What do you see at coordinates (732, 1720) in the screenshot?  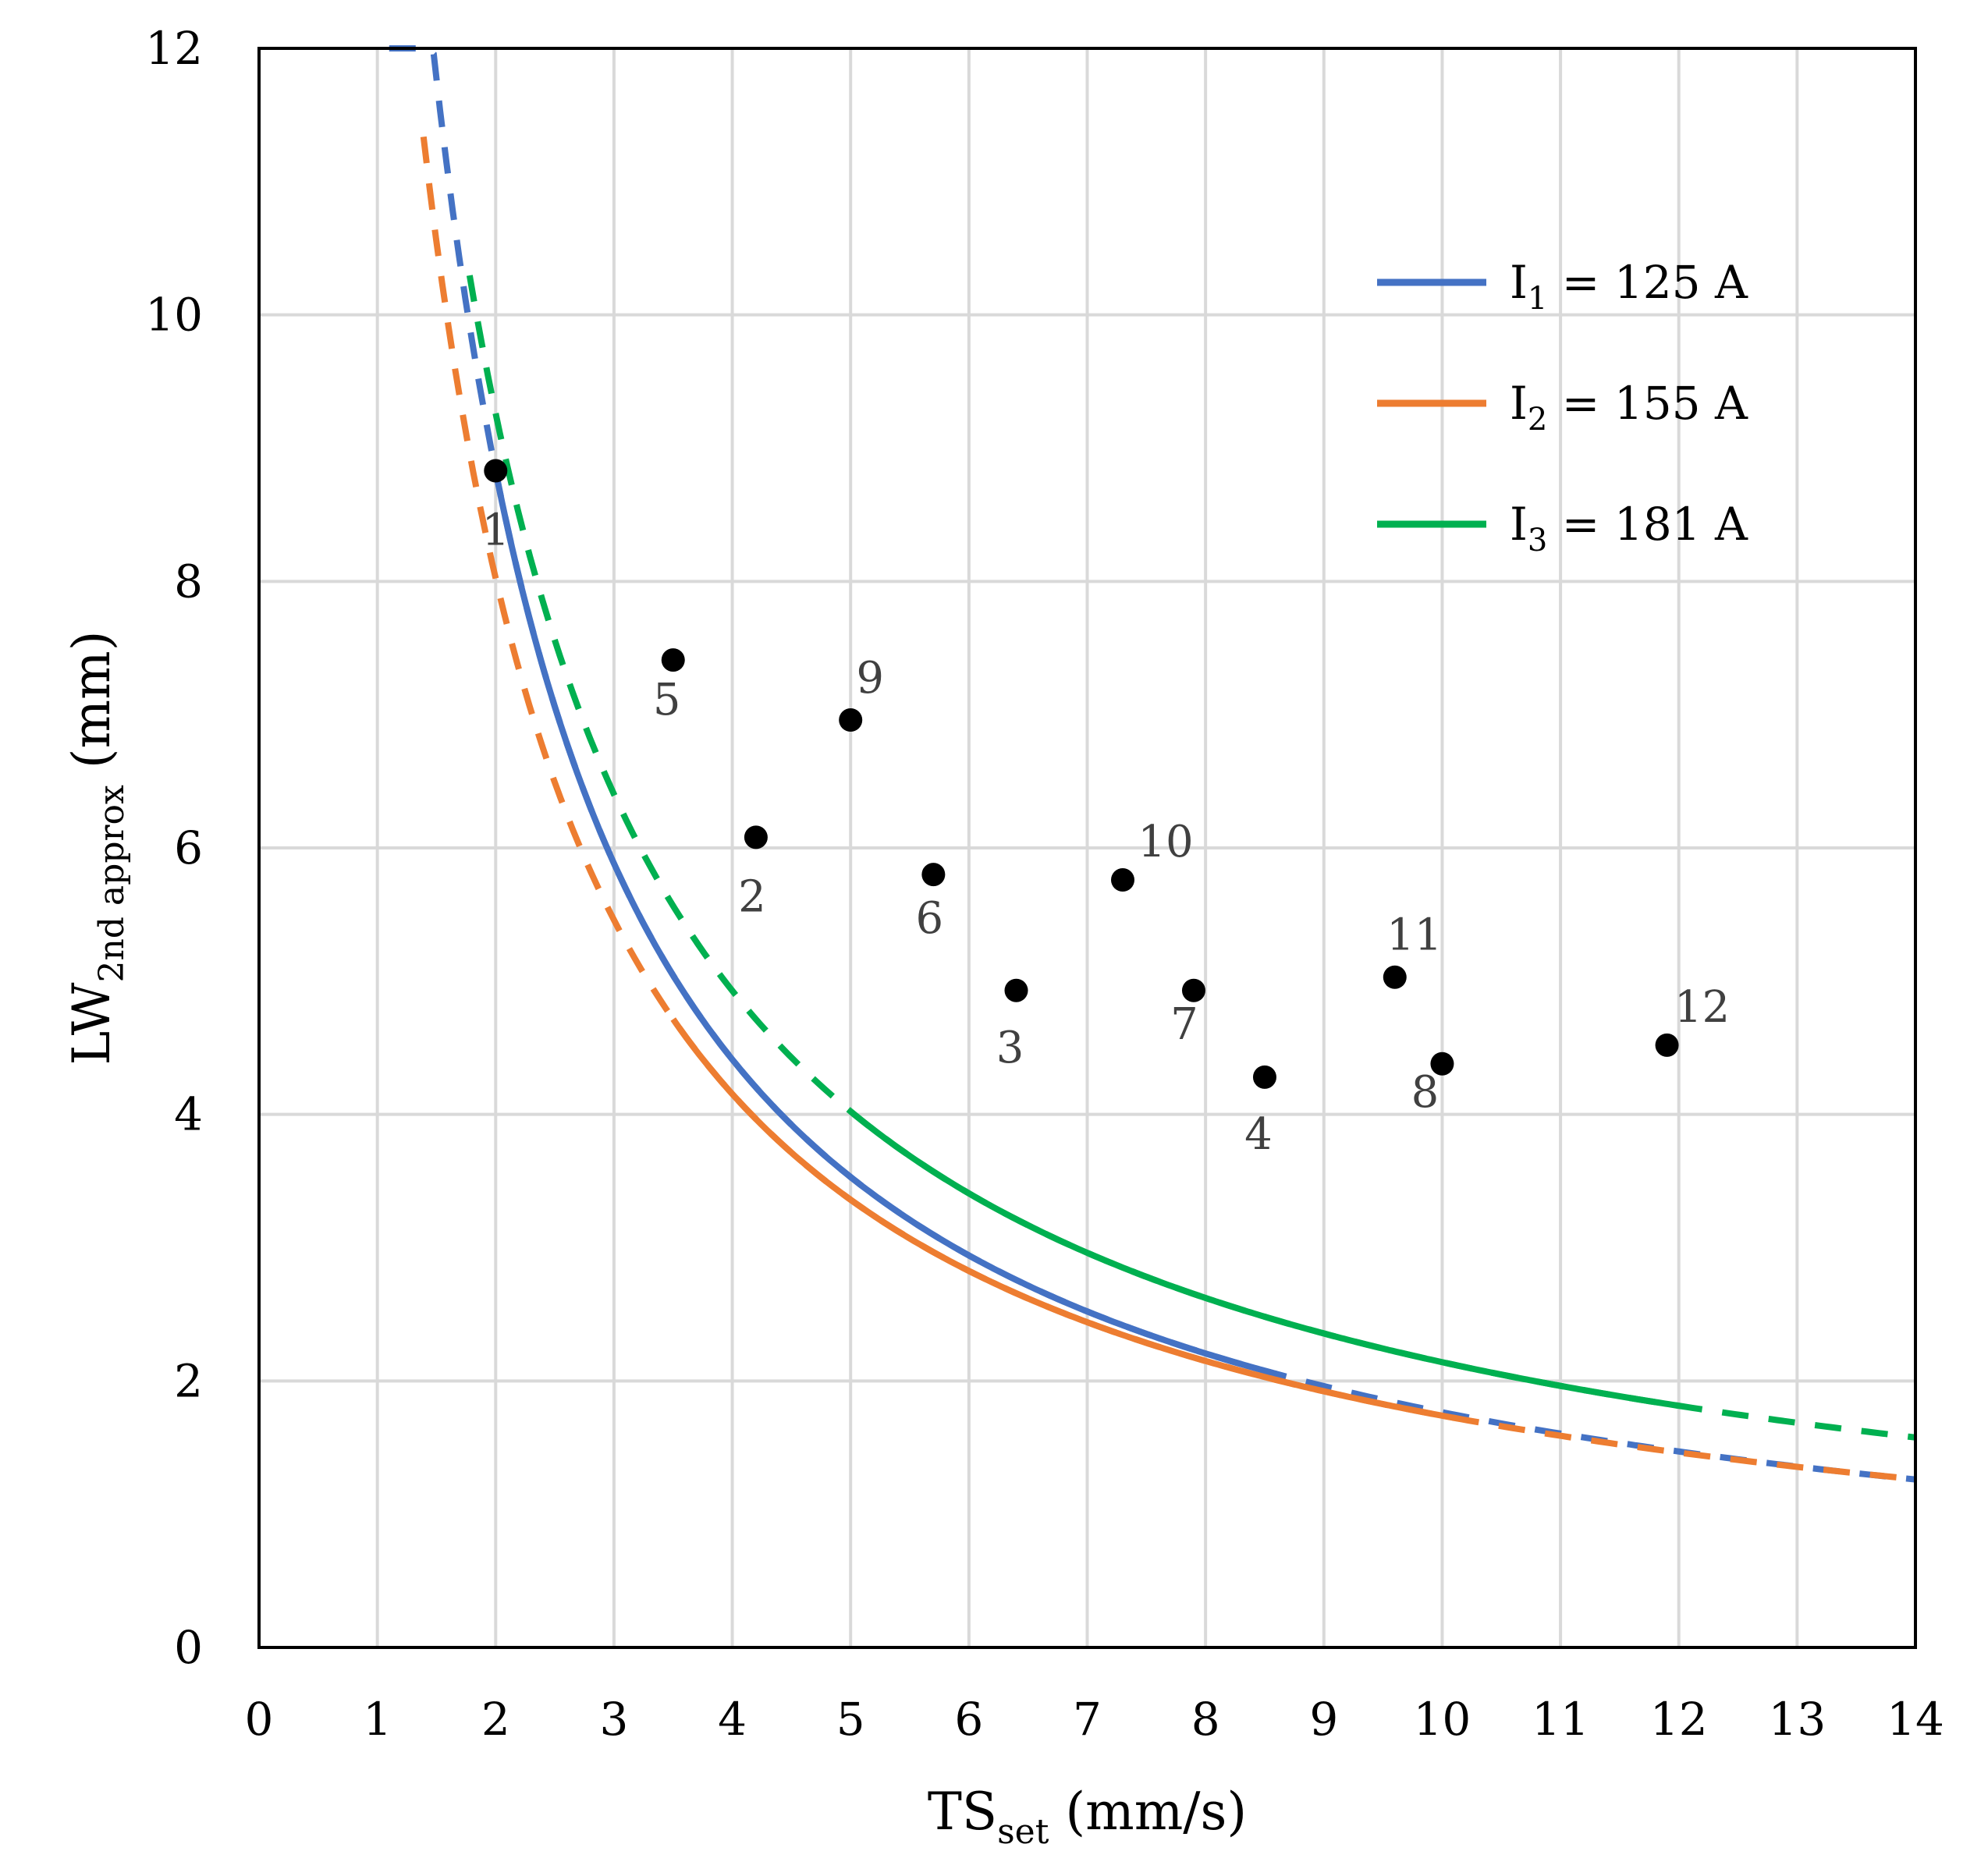 I see `x-tick-label-4: 4` at bounding box center [732, 1720].